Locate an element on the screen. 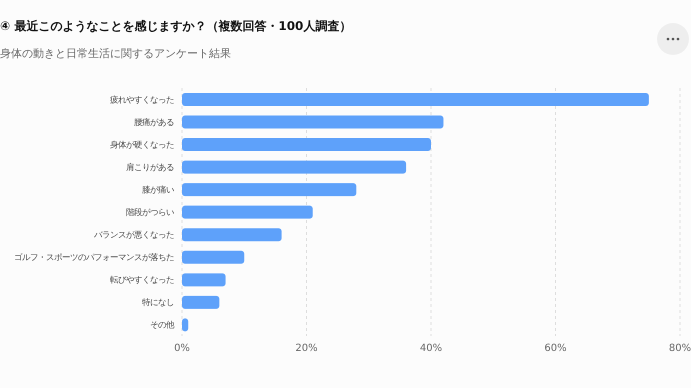 The width and height of the screenshot is (691, 388). y-tick-label: 階段がつらい is located at coordinates (150, 211).